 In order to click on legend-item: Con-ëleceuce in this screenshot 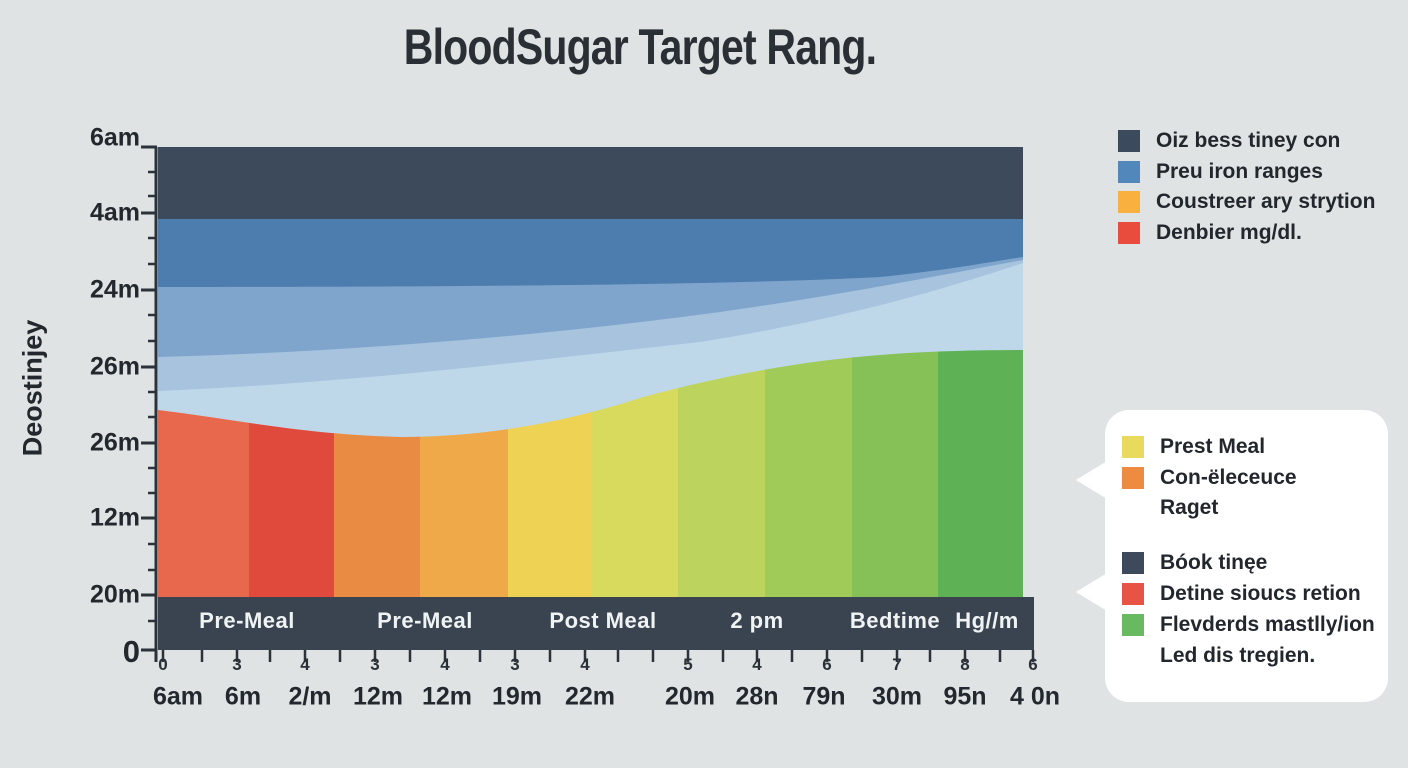, I will do `click(1209, 478)`.